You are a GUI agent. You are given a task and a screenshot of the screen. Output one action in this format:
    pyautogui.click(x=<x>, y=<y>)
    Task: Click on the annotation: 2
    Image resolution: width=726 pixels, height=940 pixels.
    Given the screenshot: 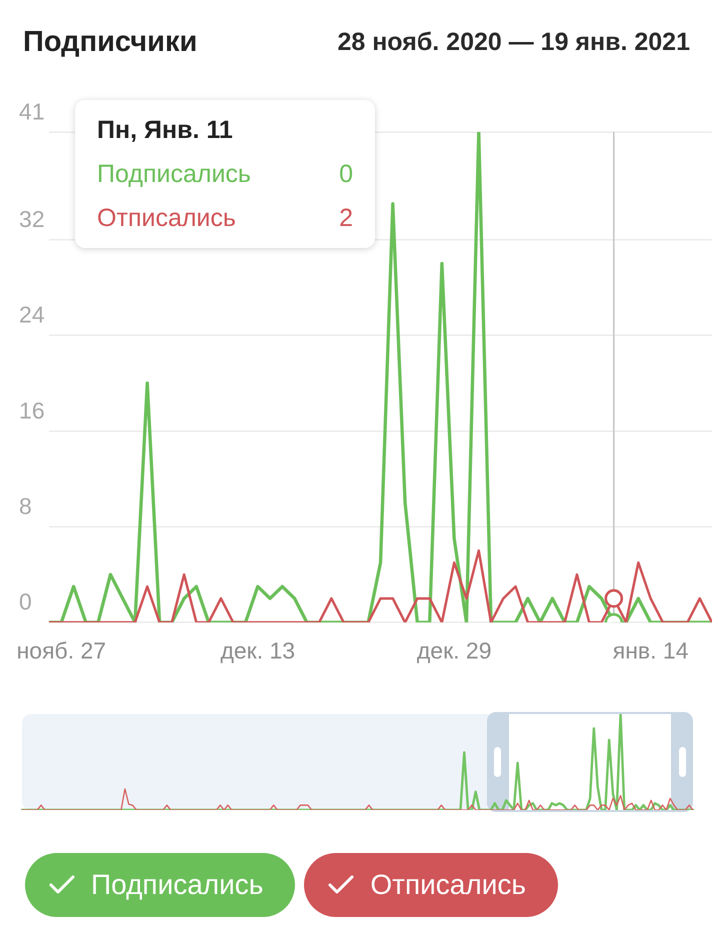 What is the action you would take?
    pyautogui.click(x=346, y=218)
    